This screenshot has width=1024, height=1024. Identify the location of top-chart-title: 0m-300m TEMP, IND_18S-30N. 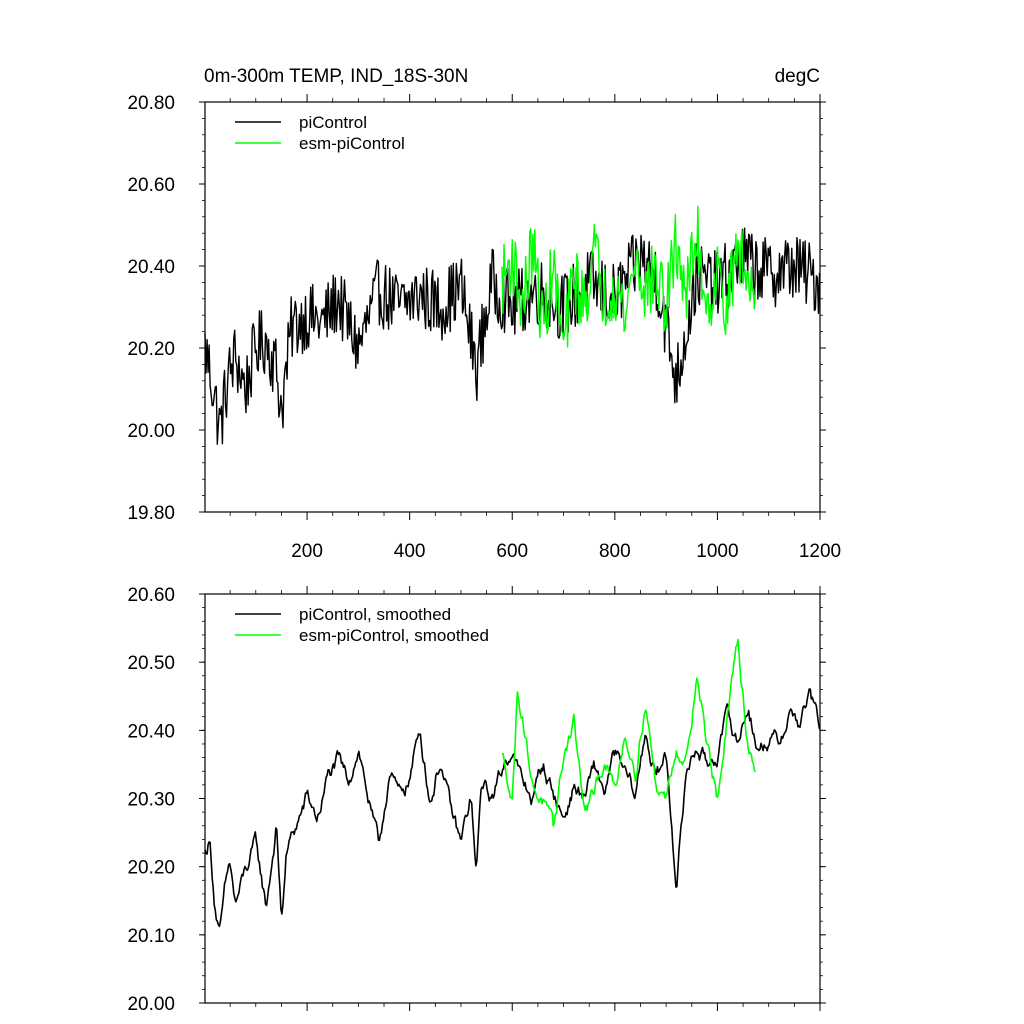
(336, 76).